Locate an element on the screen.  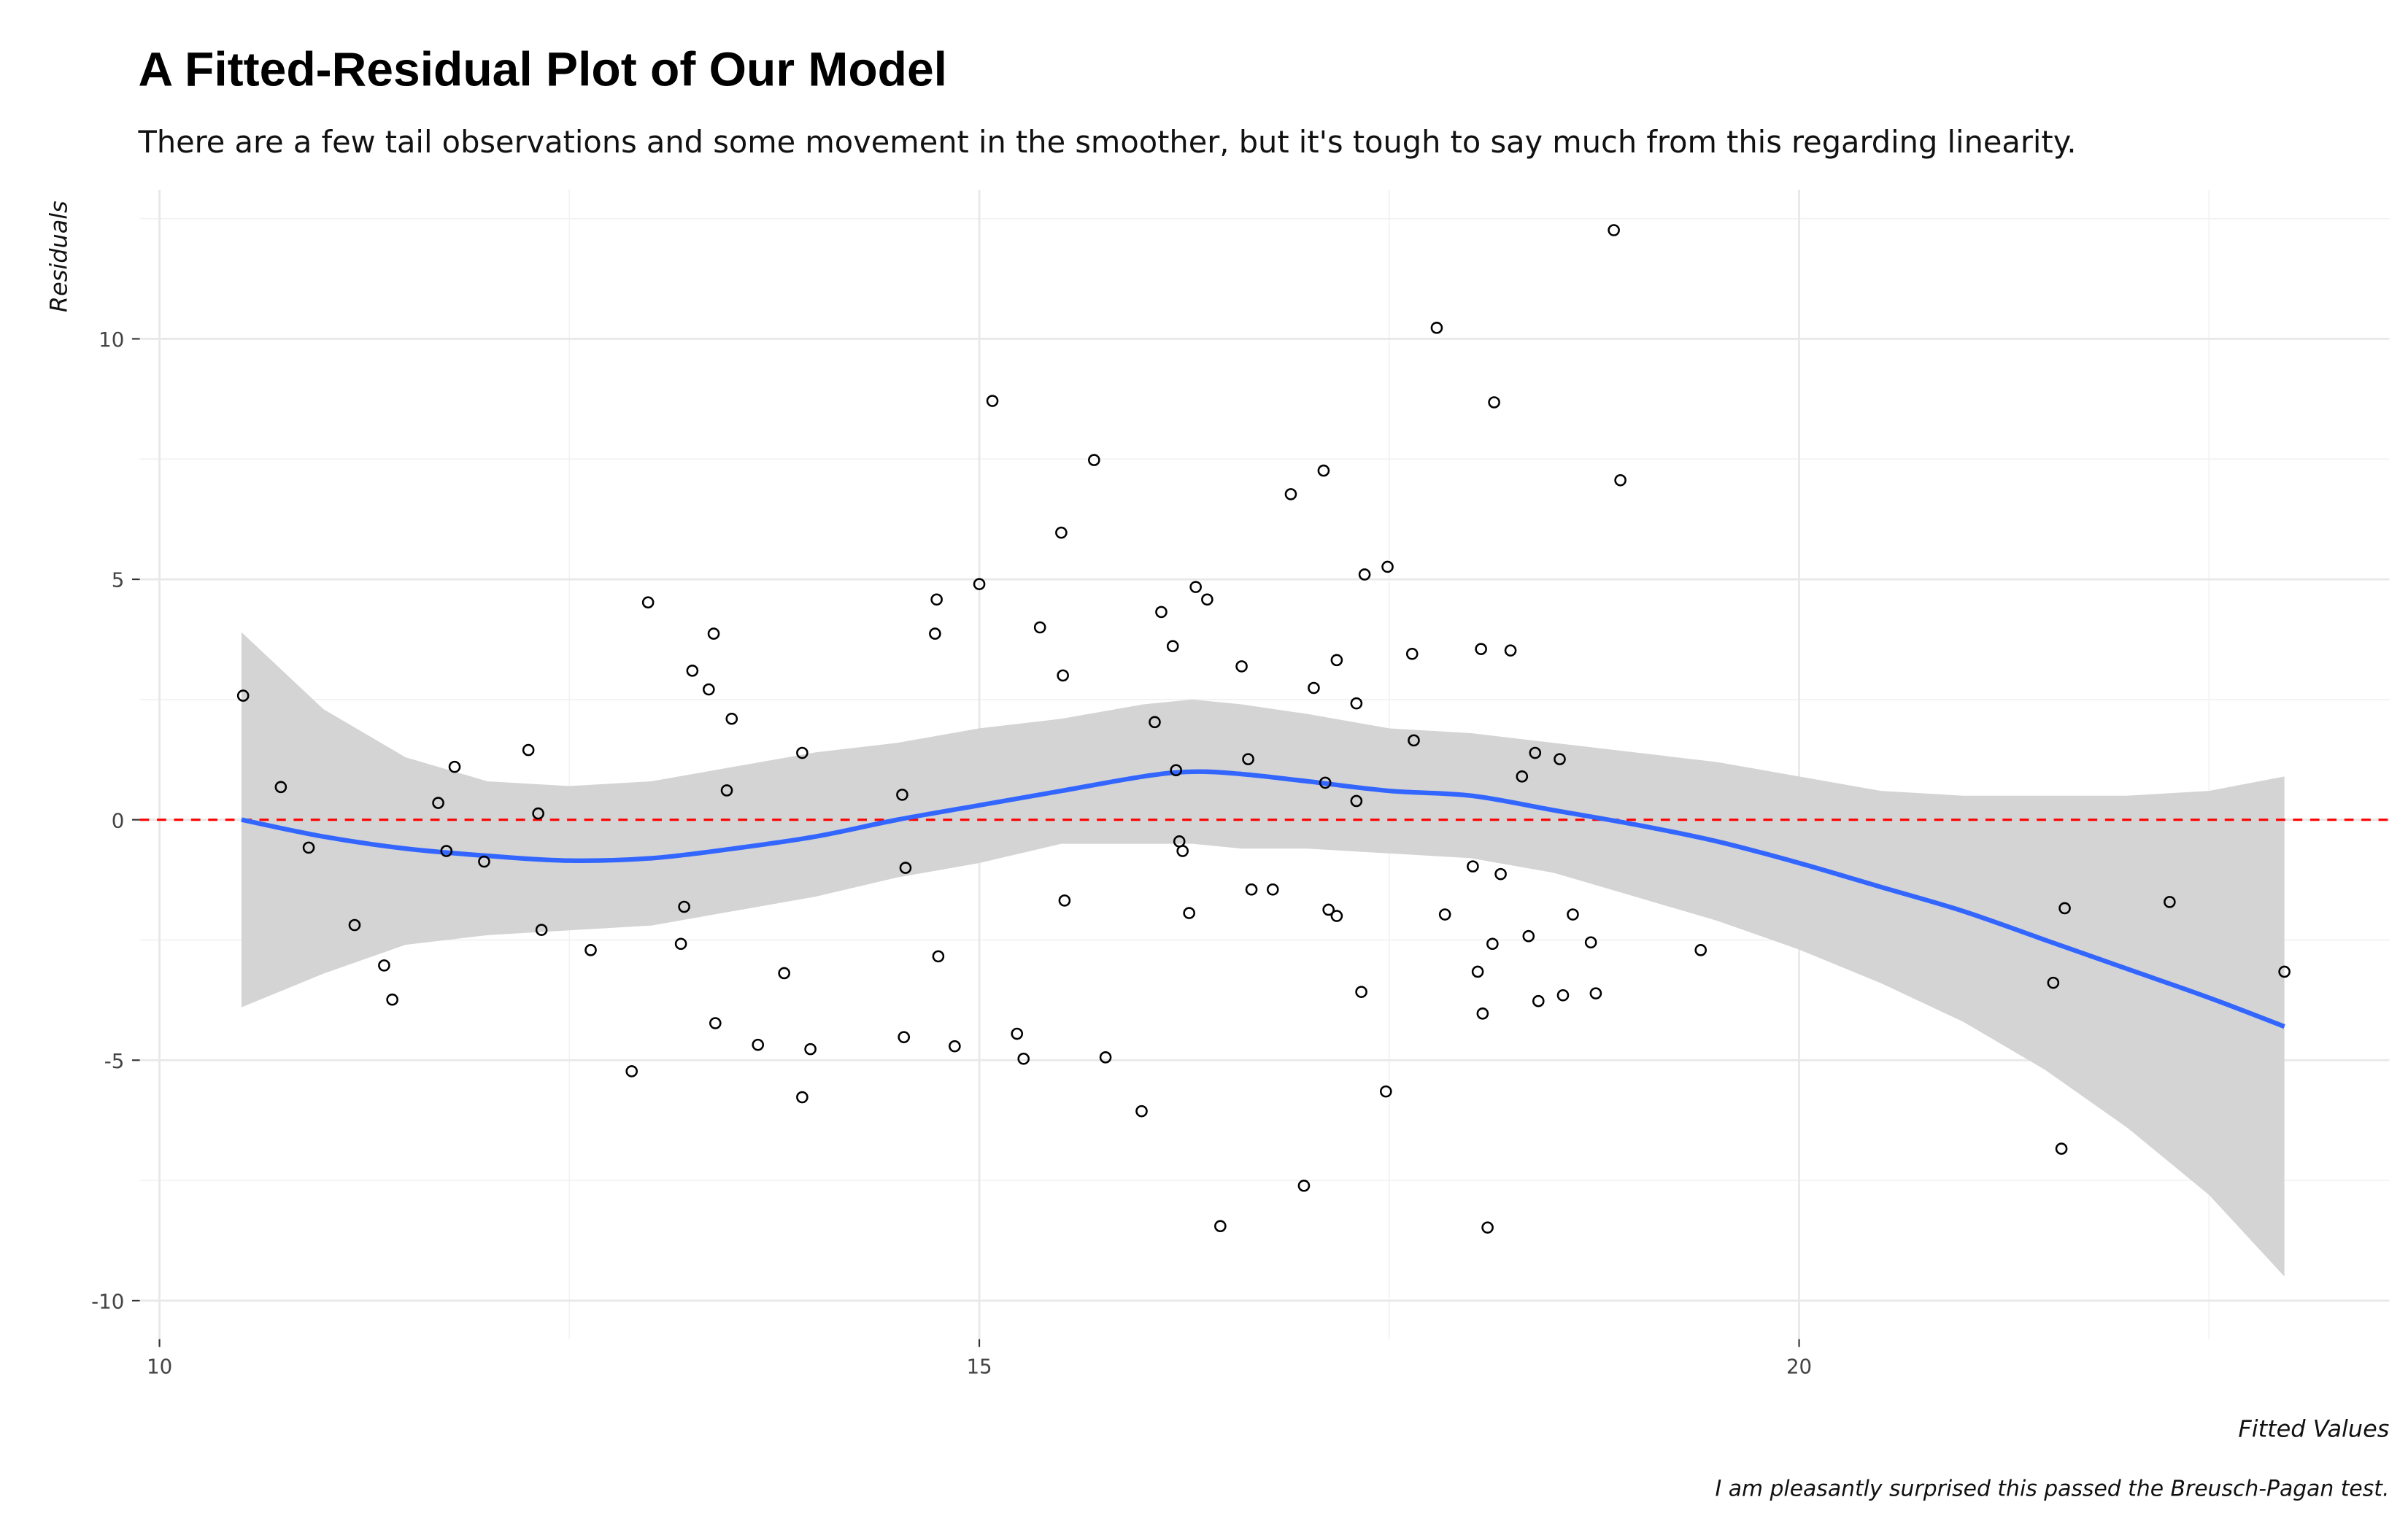
y-tick-label: -10 is located at coordinates (107, 1302).